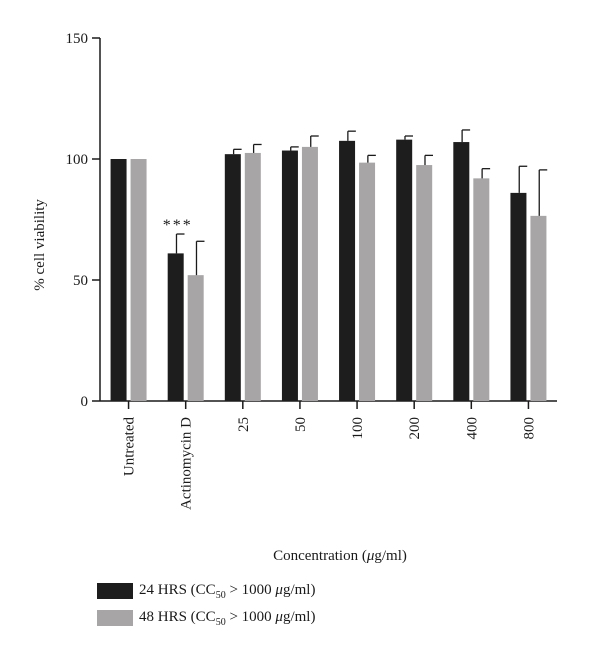 Image resolution: width=590 pixels, height=660 pixels. What do you see at coordinates (115, 591) in the screenshot?
I see `legend-swatch-24hrs` at bounding box center [115, 591].